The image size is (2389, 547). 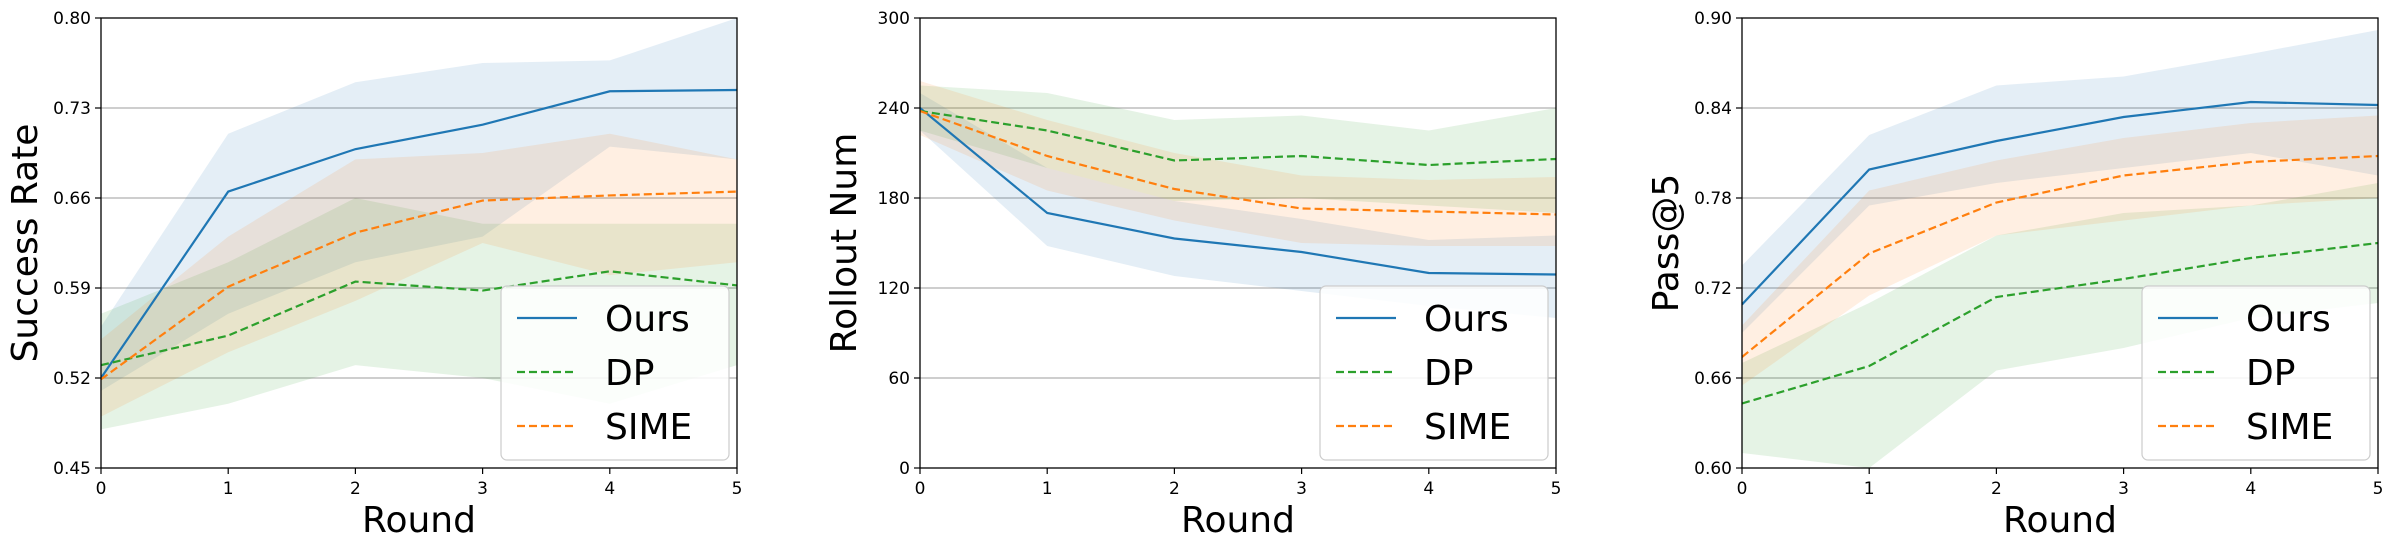 What do you see at coordinates (899, 379) in the screenshot?
I see `y-tick-label: 60` at bounding box center [899, 379].